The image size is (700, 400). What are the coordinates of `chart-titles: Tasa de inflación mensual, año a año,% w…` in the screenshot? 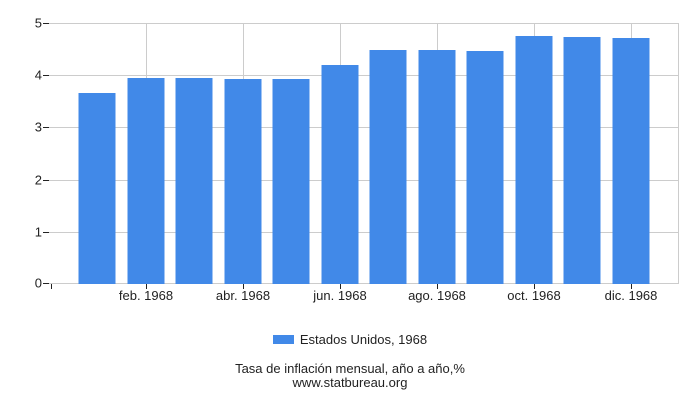 It's located at (350, 376).